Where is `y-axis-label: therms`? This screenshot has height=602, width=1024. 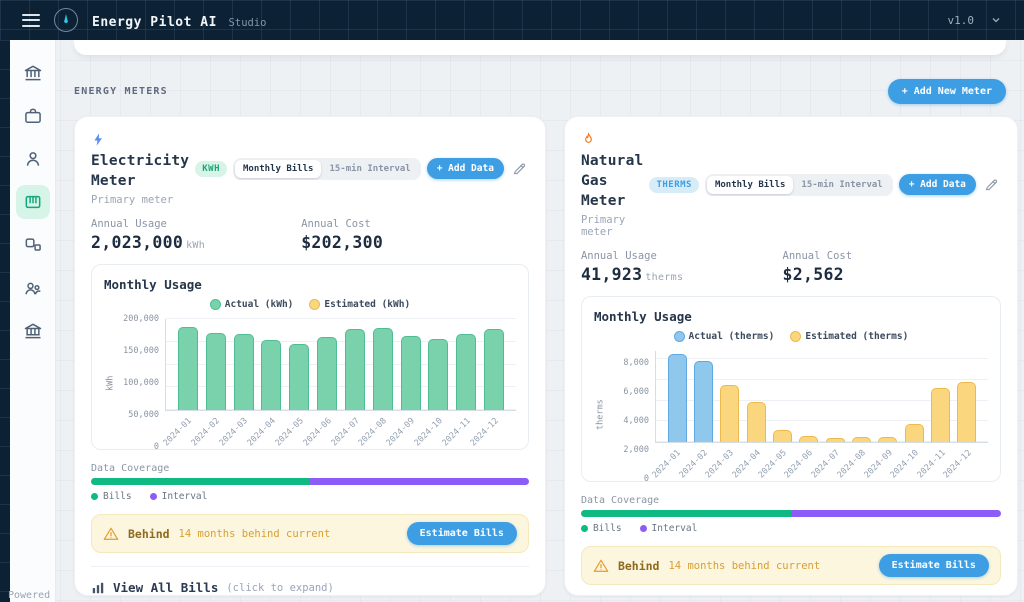 y-axis-label: therms is located at coordinates (600, 415).